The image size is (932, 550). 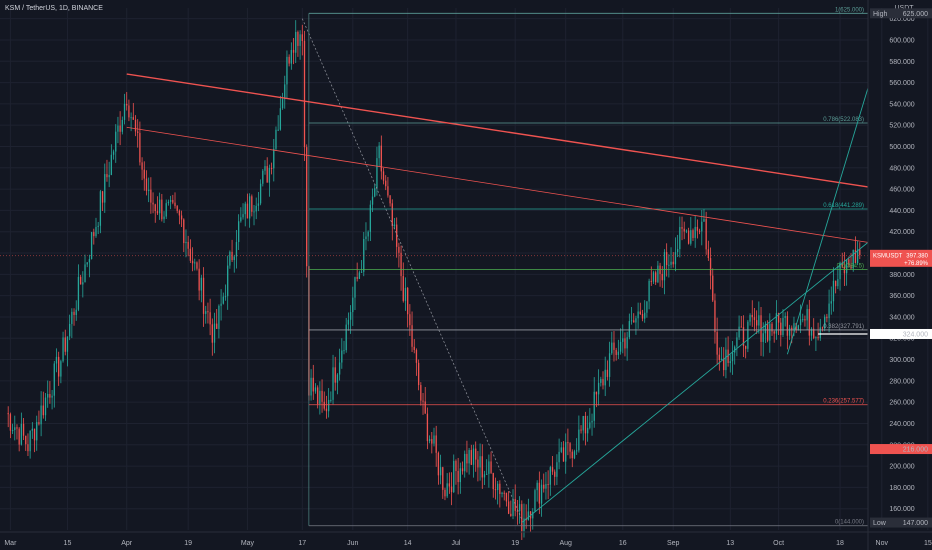 I want to click on low-price-tag: 147.000, so click(x=915, y=523).